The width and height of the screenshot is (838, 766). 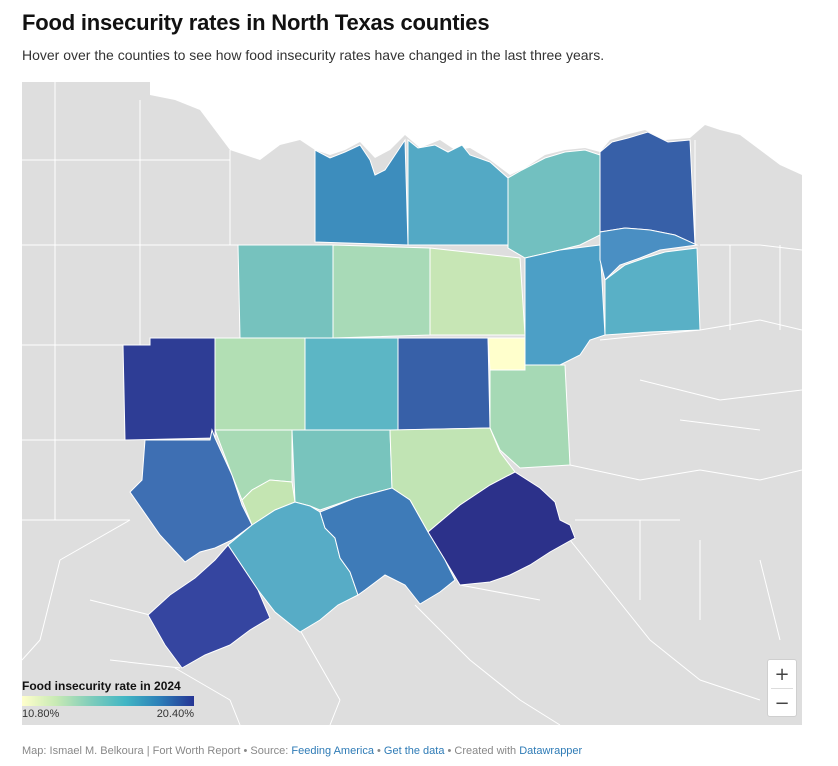 What do you see at coordinates (506, 354) in the screenshot?
I see `county-rockwall` at bounding box center [506, 354].